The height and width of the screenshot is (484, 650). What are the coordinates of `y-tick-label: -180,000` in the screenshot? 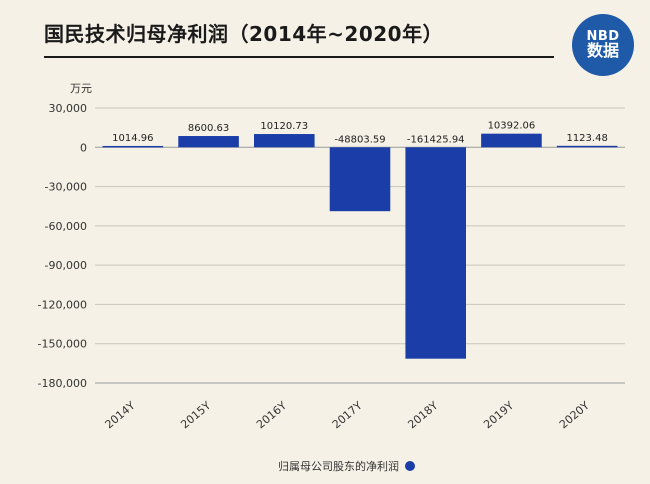 It's located at (62, 383).